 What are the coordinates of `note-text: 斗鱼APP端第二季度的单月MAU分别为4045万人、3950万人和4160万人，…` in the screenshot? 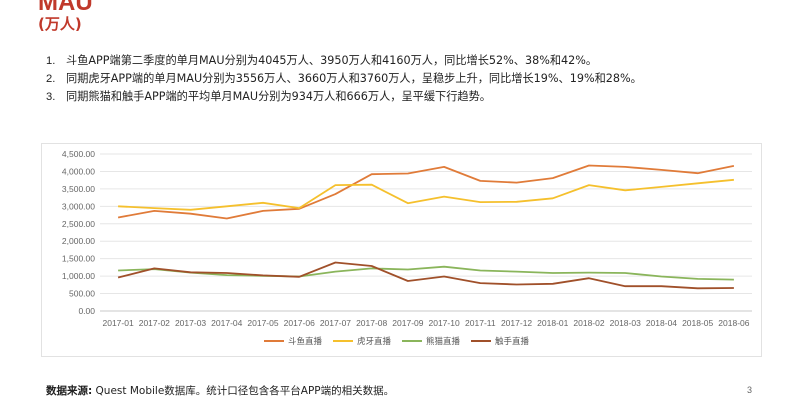 It's located at (332, 60).